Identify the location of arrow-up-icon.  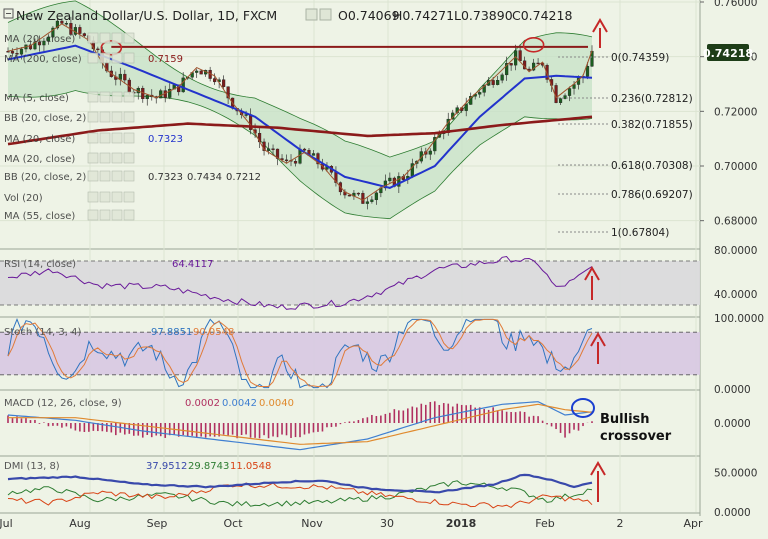
(600, 33).